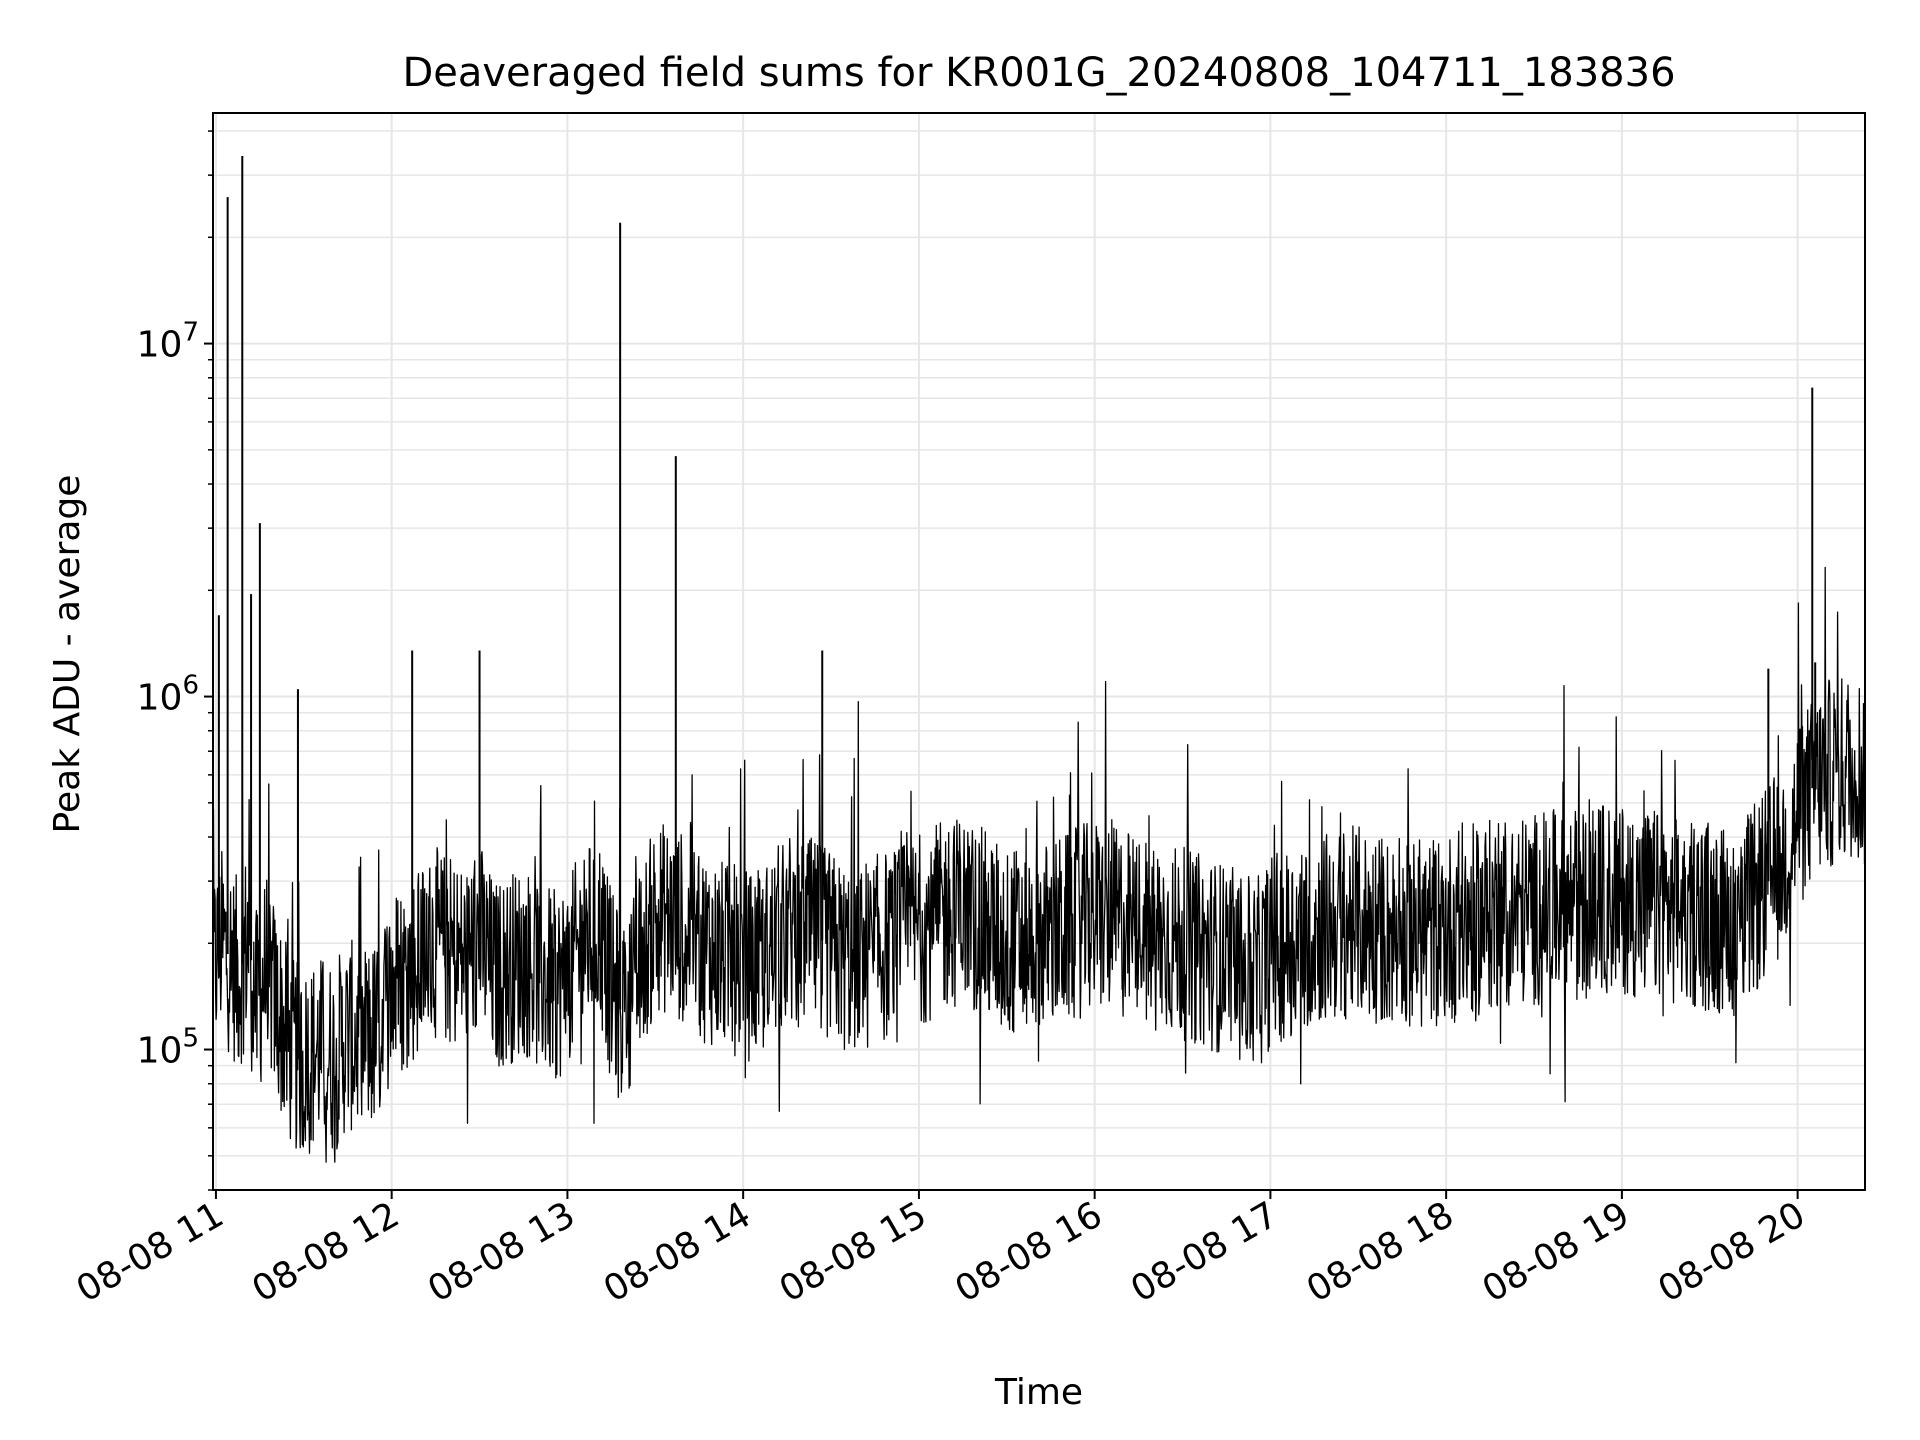 This screenshot has height=1440, width=1920. Describe the element at coordinates (168, 342) in the screenshot. I see `y-tick-label: 10⁷` at that location.